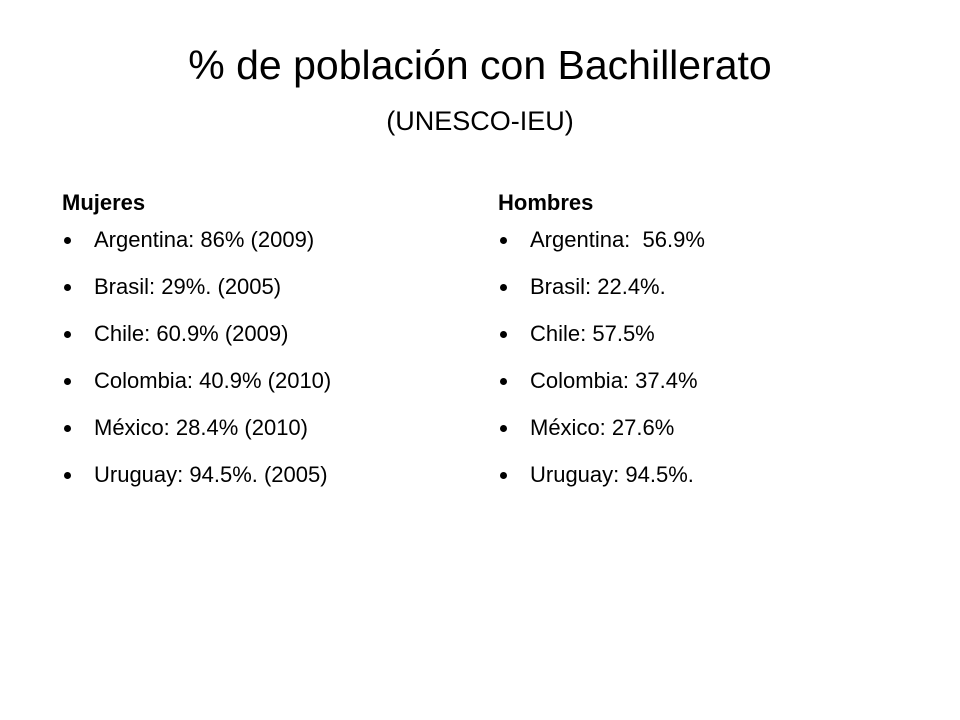  I want to click on title: % de población con Bachillerato, so click(480, 65).